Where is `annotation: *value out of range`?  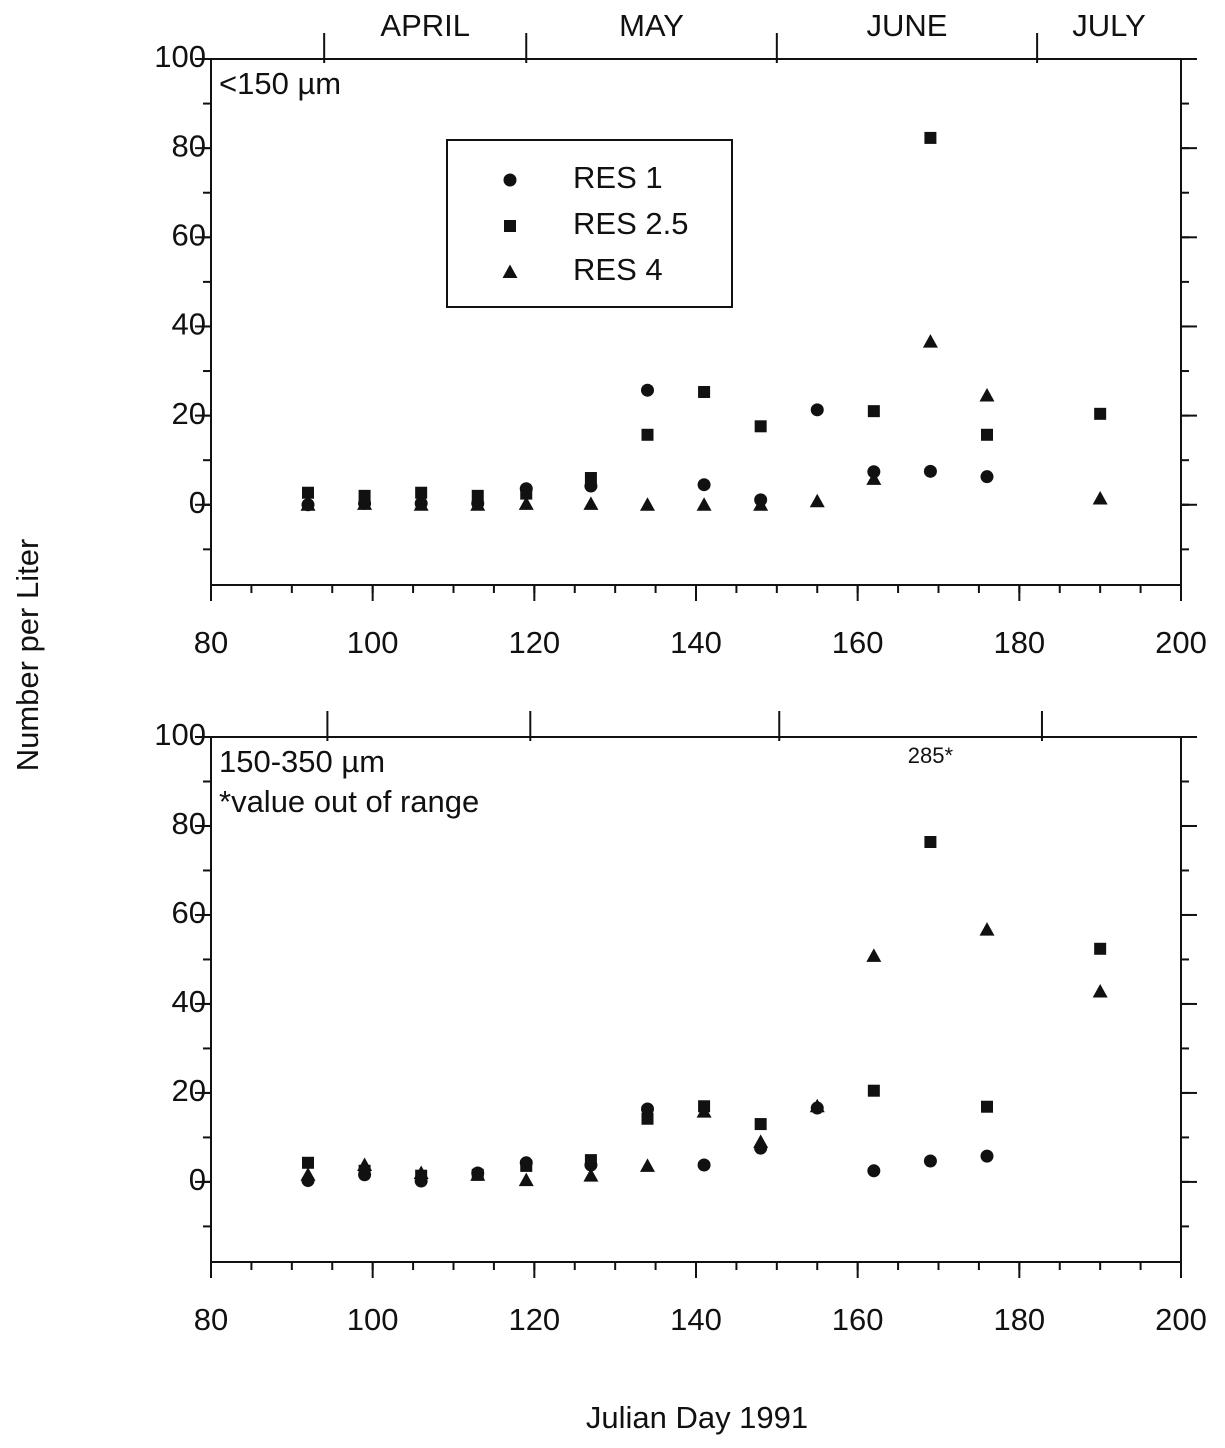 annotation: *value out of range is located at coordinates (349, 801).